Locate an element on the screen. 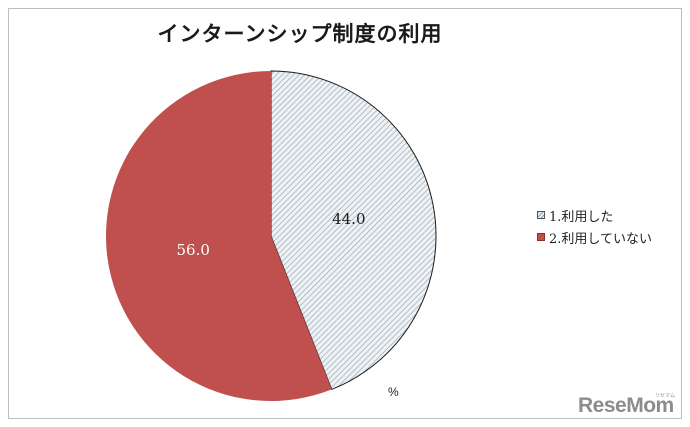 The height and width of the screenshot is (427, 690). chart-title: インターンシップ制度の利用 is located at coordinates (300, 34).